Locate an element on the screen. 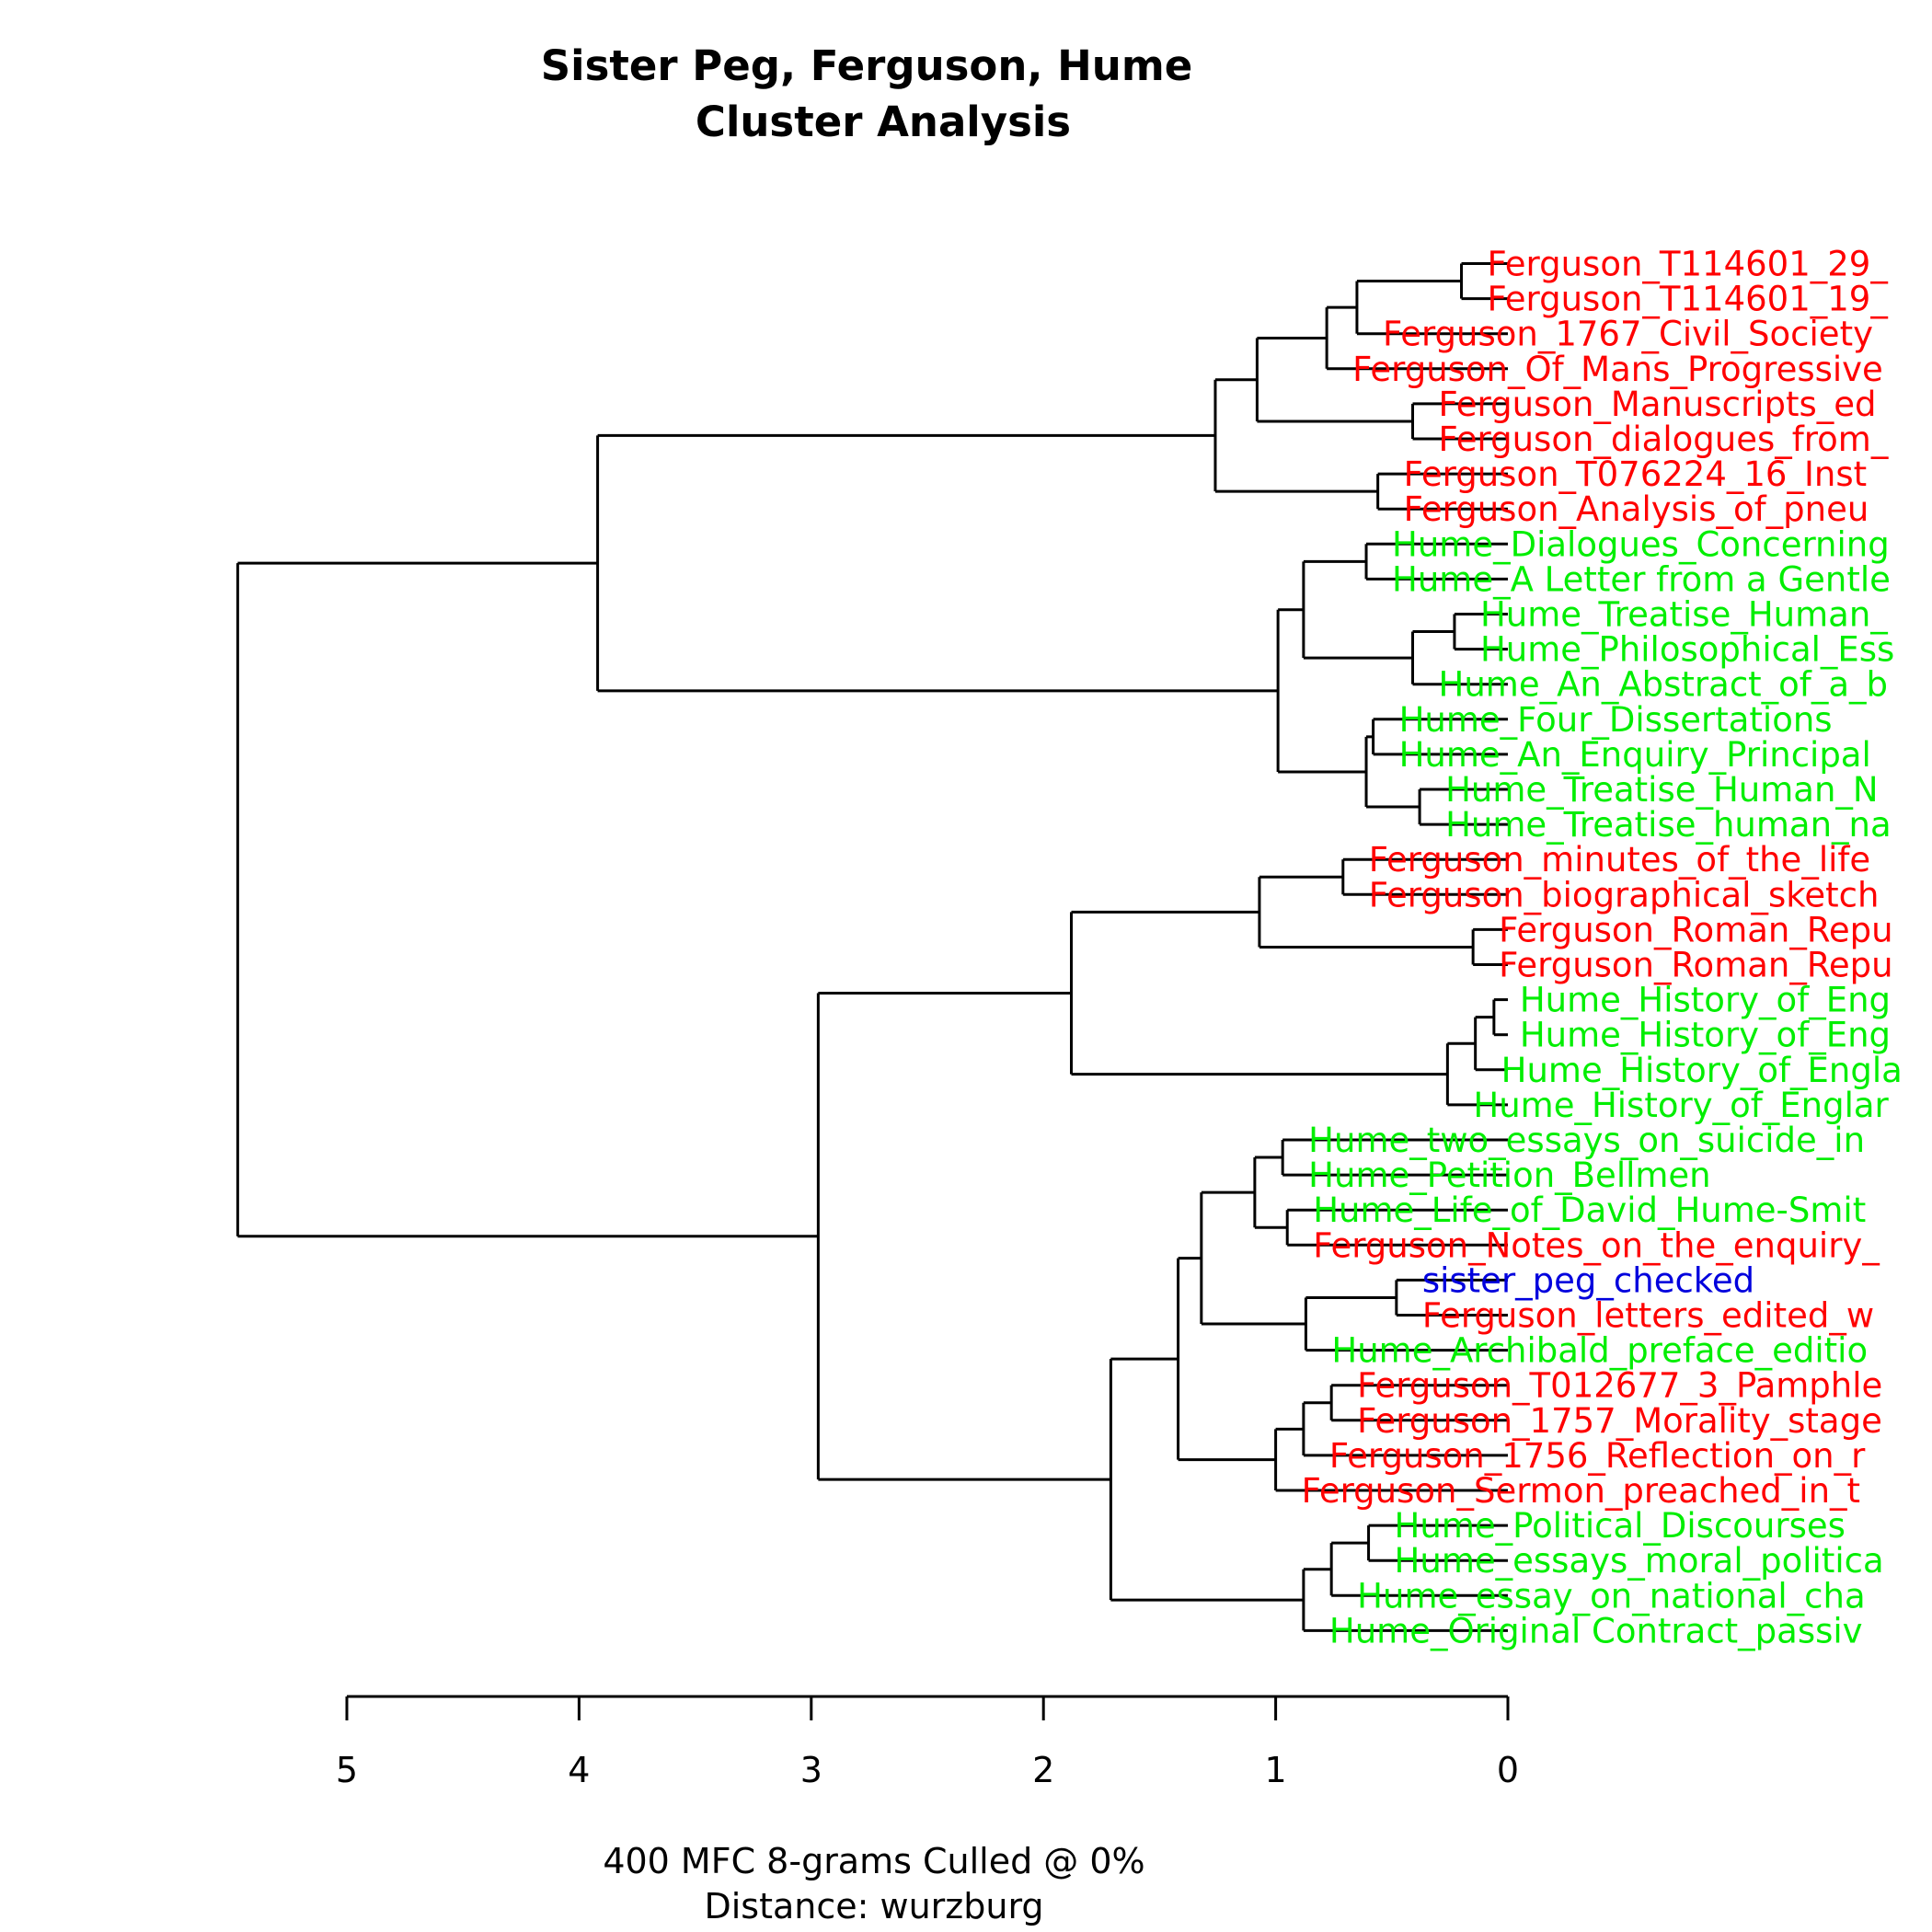 The image size is (1932, 1932). leaf-label: Hume_Philosophical_Ess is located at coordinates (1687, 650).